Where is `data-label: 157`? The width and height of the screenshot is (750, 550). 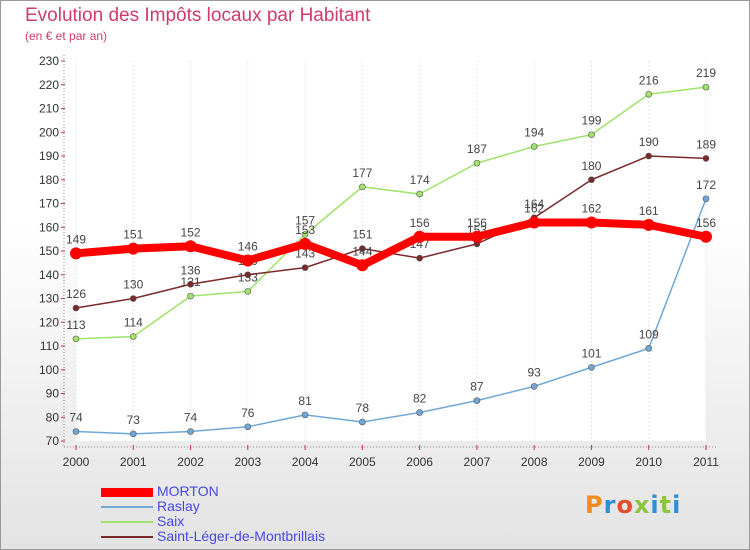
data-label: 157 is located at coordinates (305, 220).